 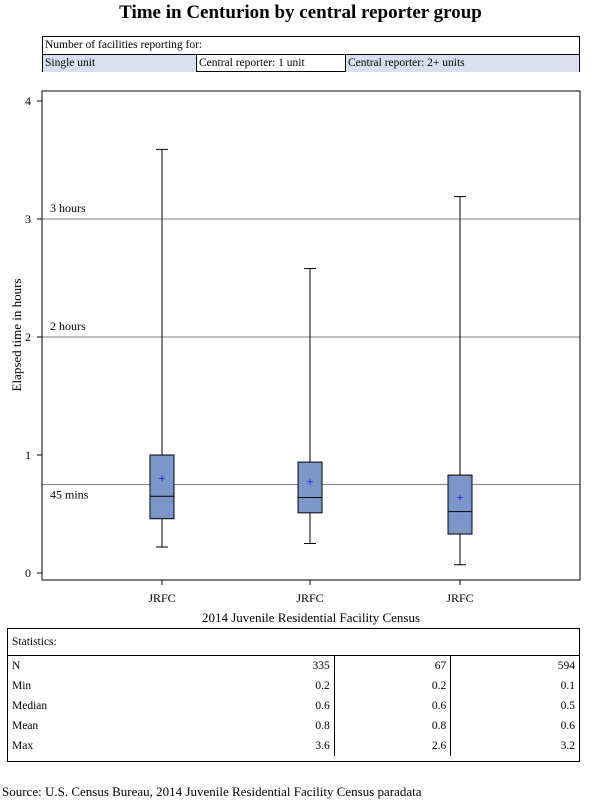 I want to click on stats-label: Mean, so click(x=25, y=726).